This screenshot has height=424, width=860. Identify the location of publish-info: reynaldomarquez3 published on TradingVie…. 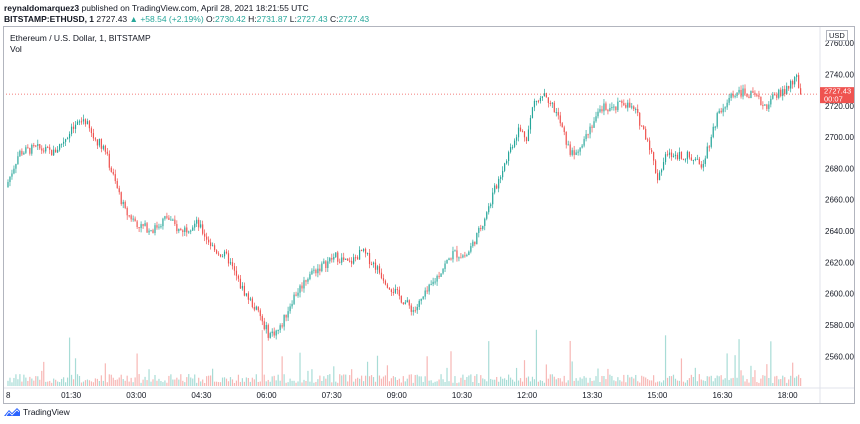
(156, 8).